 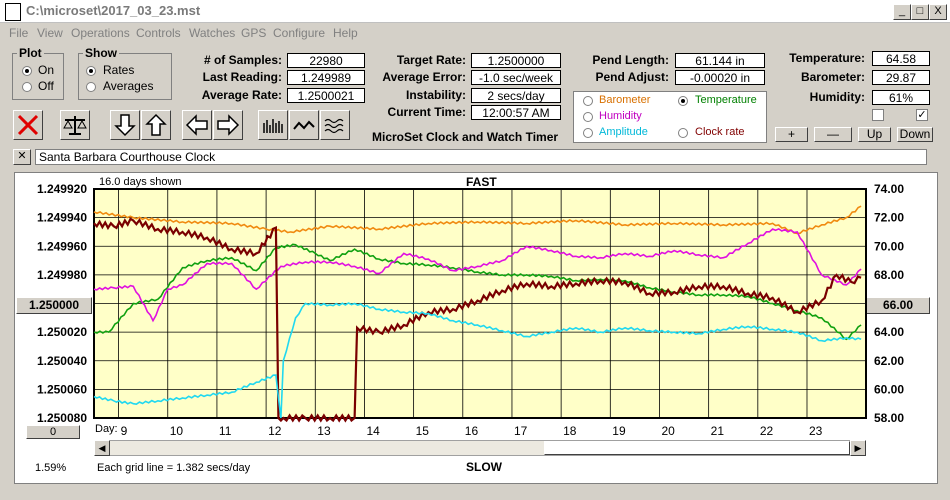 I want to click on balance-button, so click(x=75, y=125).